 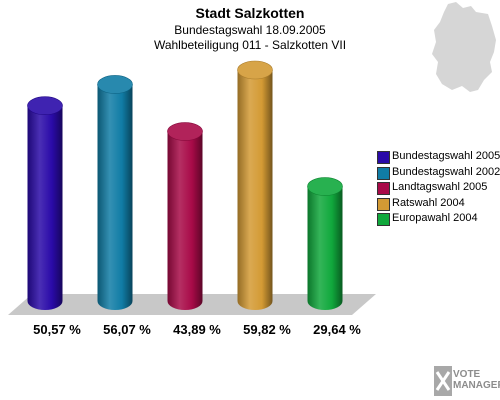 What do you see at coordinates (127, 329) in the screenshot?
I see `value-label: 56,07 %` at bounding box center [127, 329].